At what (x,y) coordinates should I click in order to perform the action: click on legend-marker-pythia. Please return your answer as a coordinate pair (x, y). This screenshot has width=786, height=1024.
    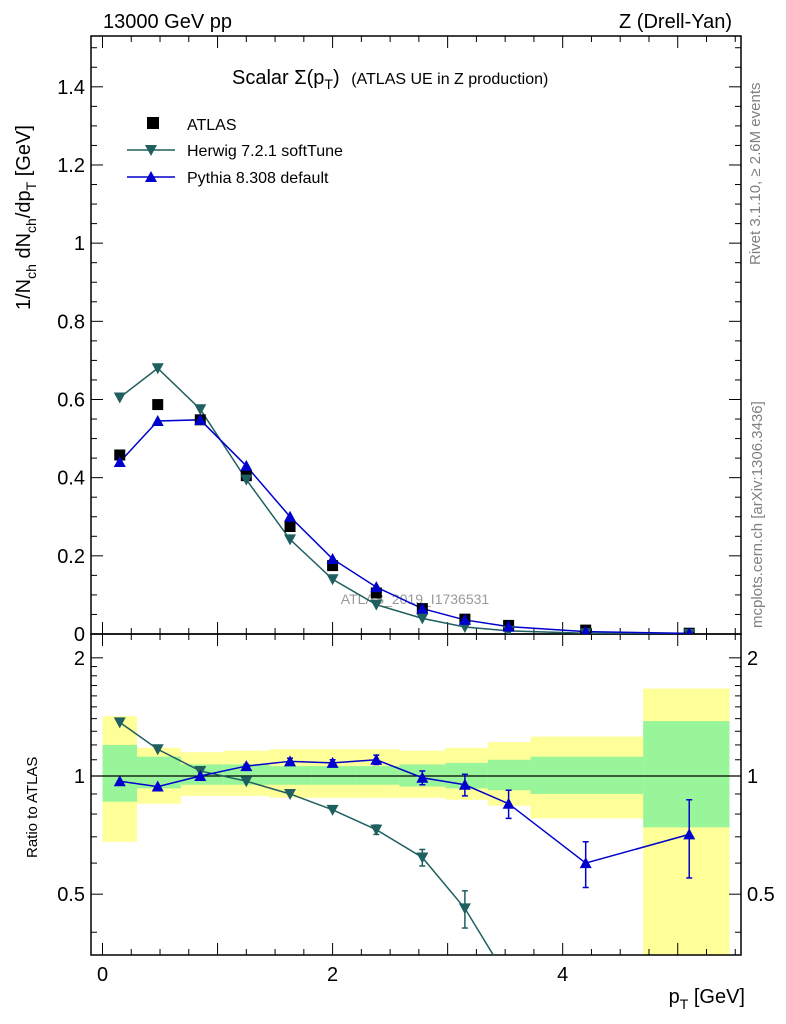
    Looking at the image, I should click on (151, 176).